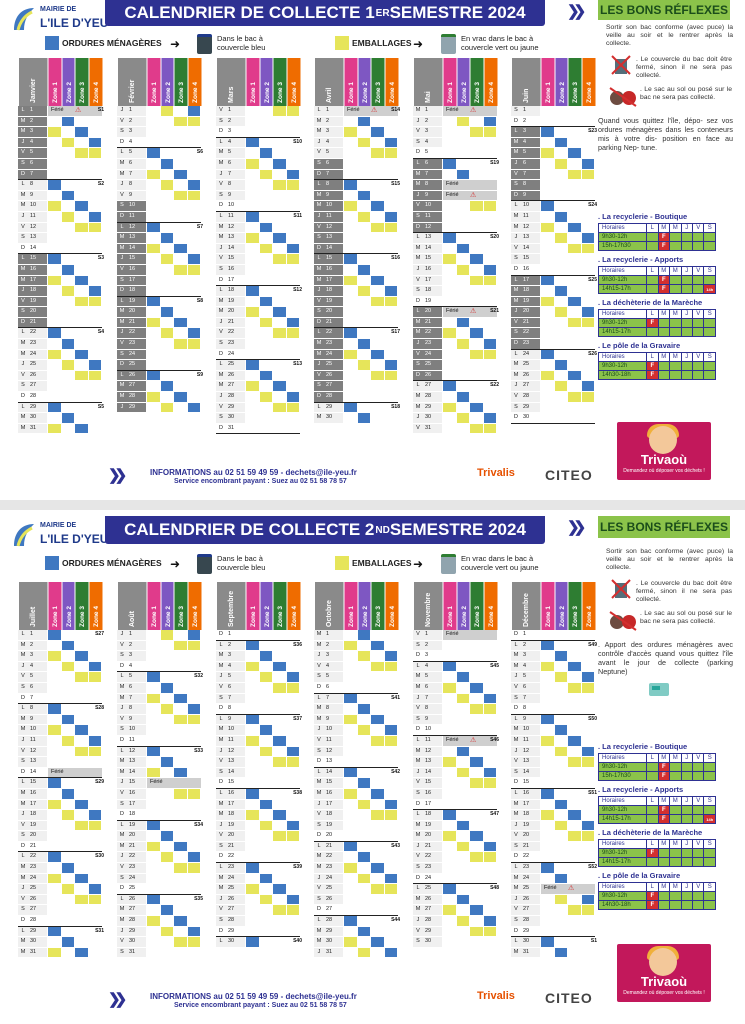  I want to click on holiday-label: Férié ⚠, so click(470, 111).